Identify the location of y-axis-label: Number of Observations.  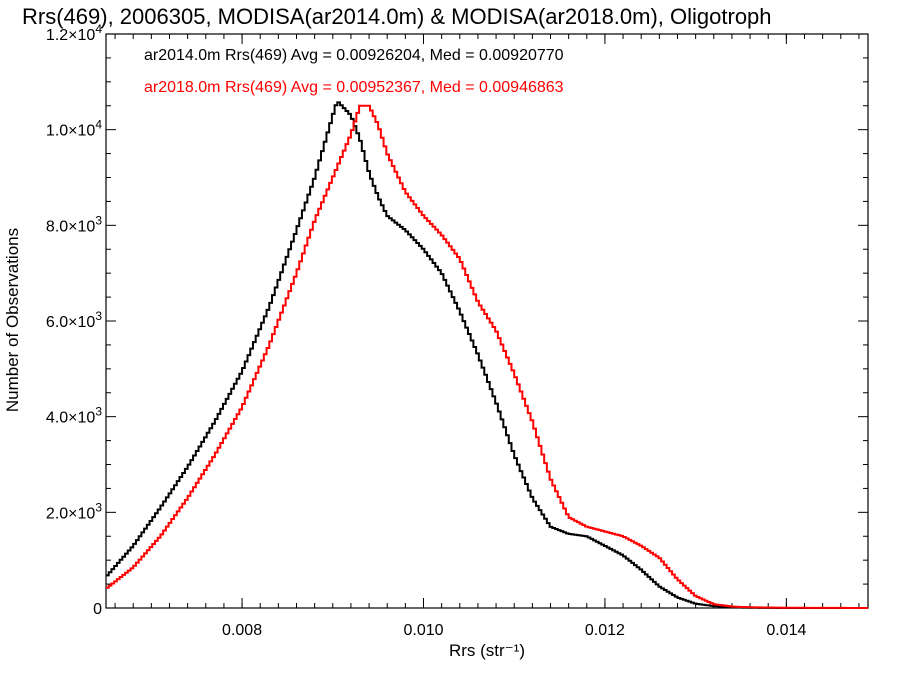
(12, 320).